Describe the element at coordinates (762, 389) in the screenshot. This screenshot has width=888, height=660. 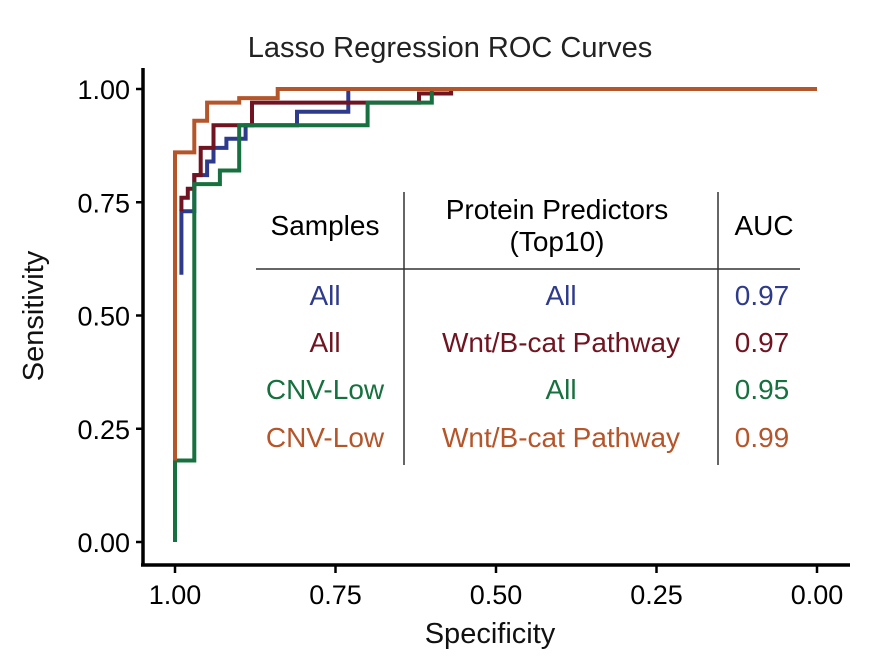
I see `table-cell-auc: 0.95` at that location.